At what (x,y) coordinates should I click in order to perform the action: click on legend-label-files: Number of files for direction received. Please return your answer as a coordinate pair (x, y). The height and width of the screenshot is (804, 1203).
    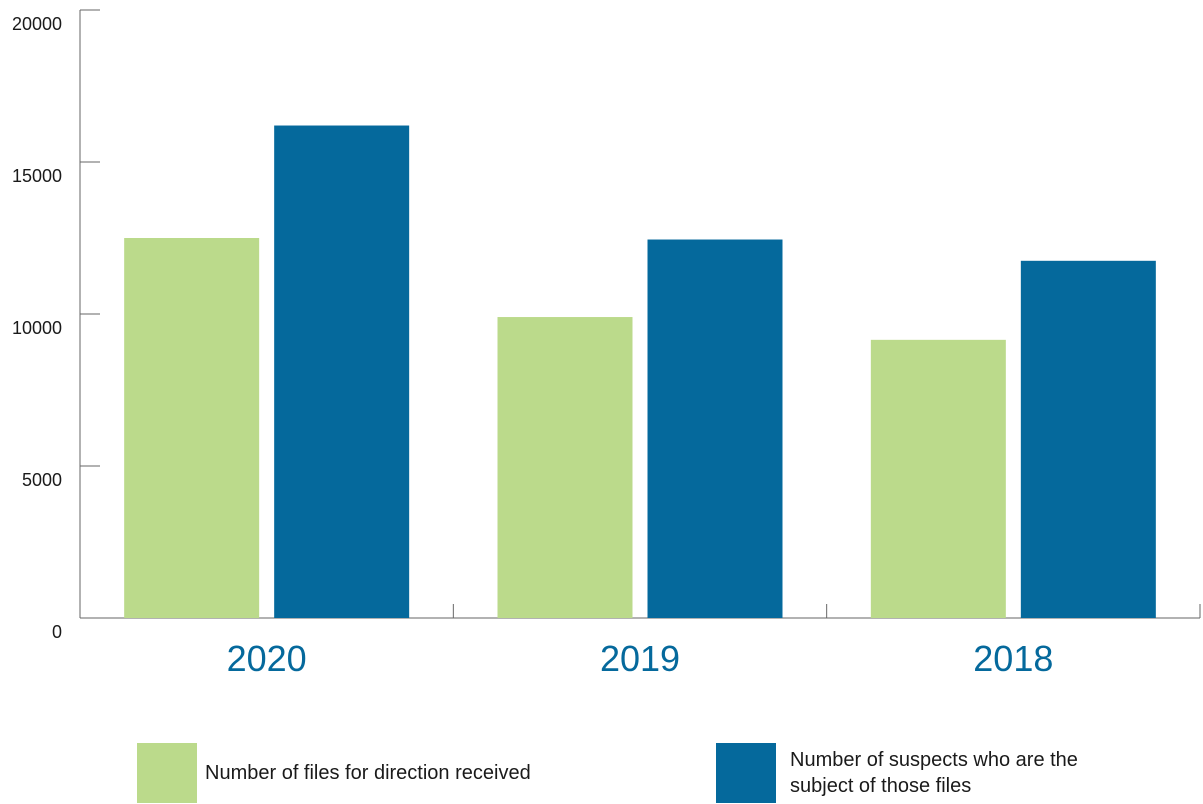
    Looking at the image, I should click on (368, 773).